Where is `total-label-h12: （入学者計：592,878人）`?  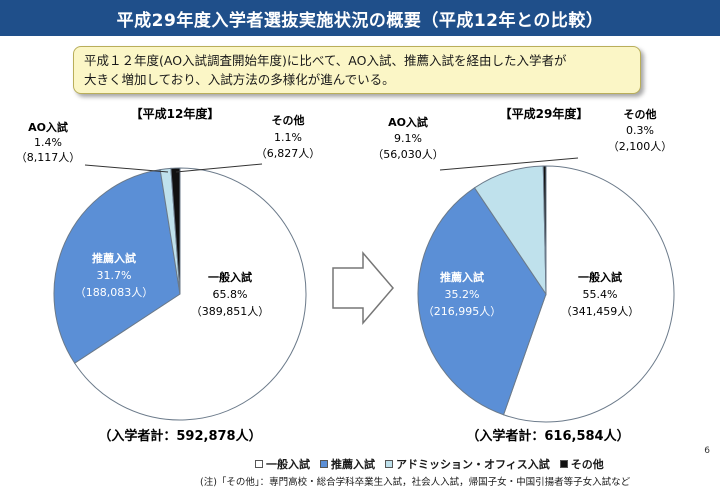
total-label-h12: （入学者計：592,878人） is located at coordinates (179, 436).